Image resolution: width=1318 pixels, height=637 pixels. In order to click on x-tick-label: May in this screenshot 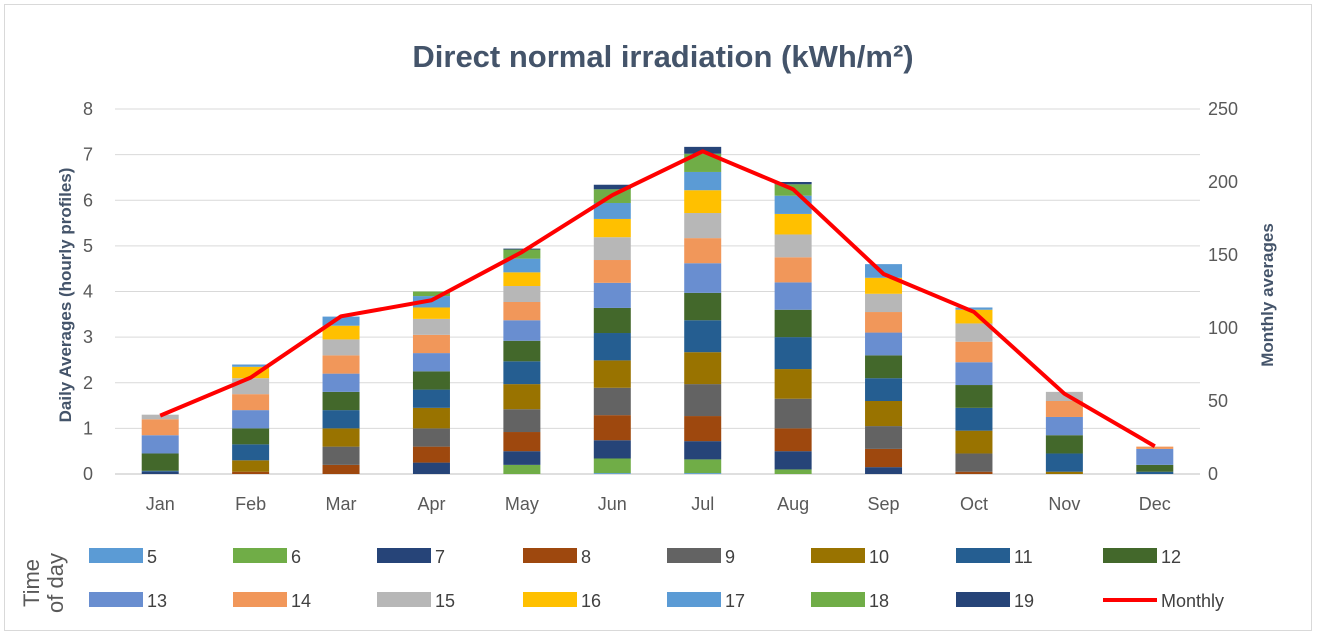, I will do `click(522, 504)`.